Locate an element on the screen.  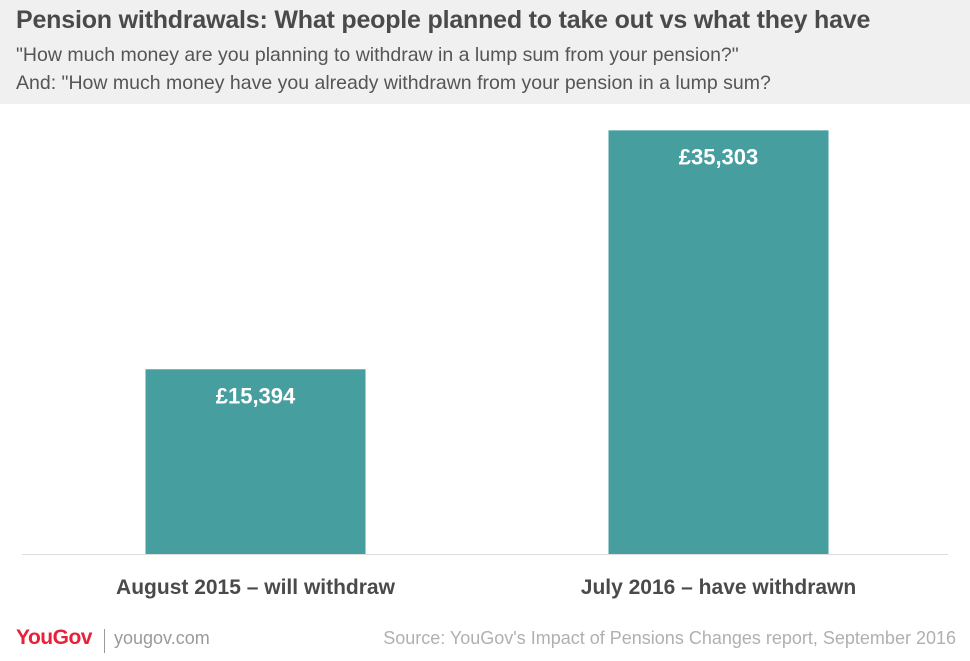
footer-divider is located at coordinates (104, 641).